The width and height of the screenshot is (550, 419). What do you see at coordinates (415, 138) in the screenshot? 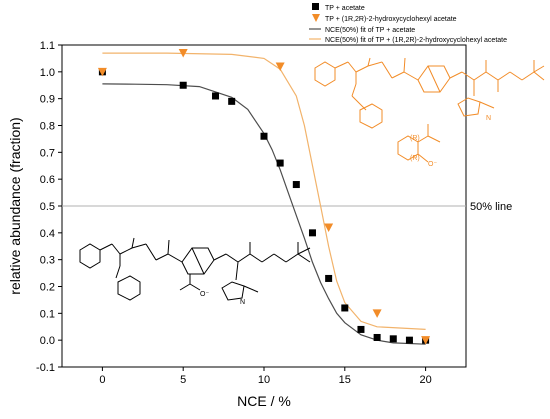
I see `orange-stereo-1: (R)` at bounding box center [415, 138].